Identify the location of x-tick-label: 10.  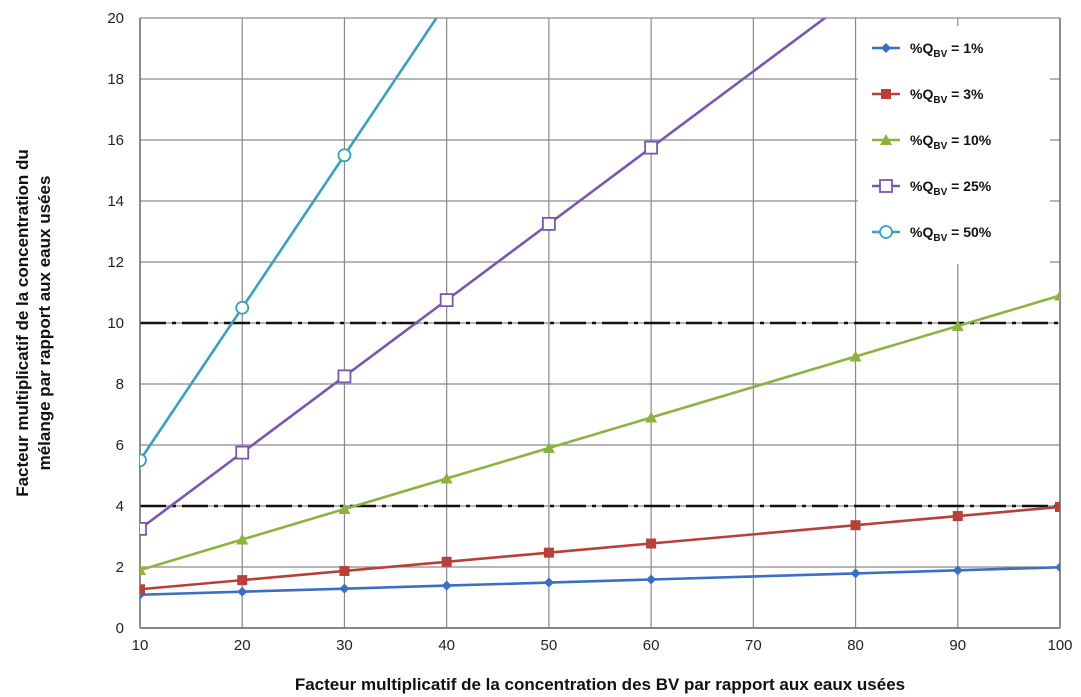
(140, 645).